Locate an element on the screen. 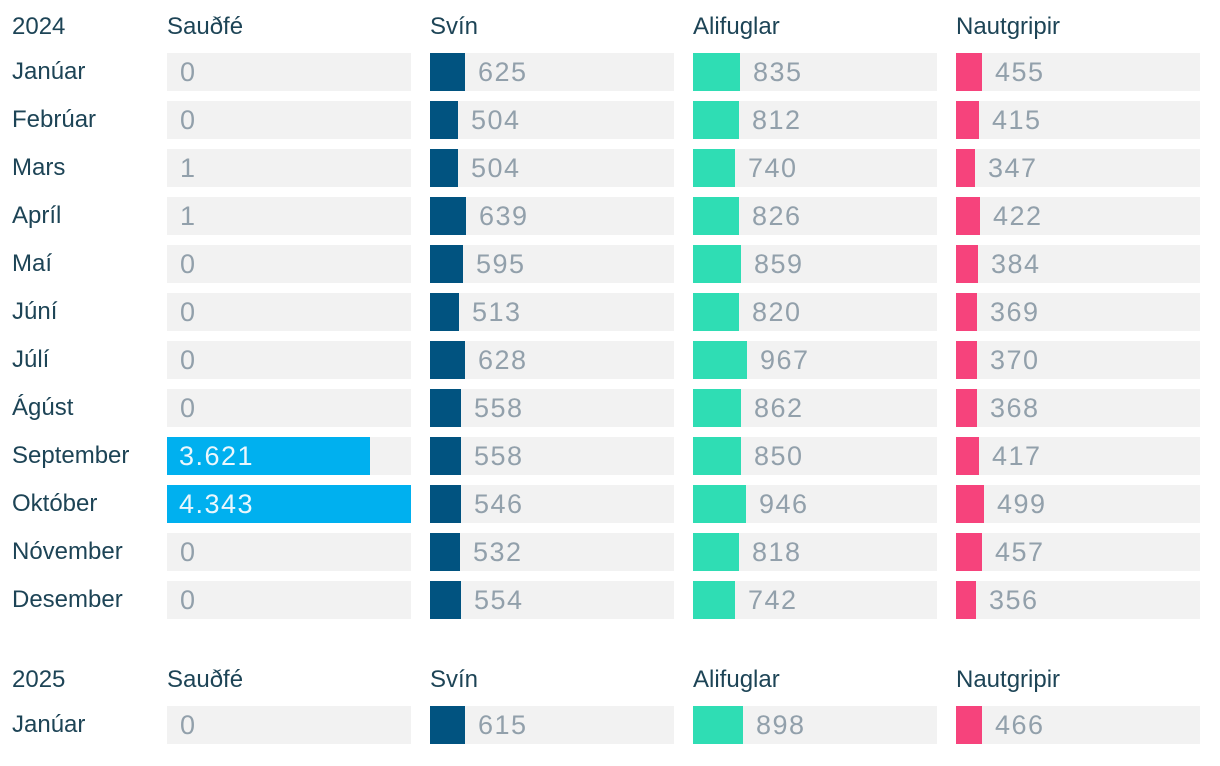  table-row: Maí 0 595 859 384 is located at coordinates (616, 264).